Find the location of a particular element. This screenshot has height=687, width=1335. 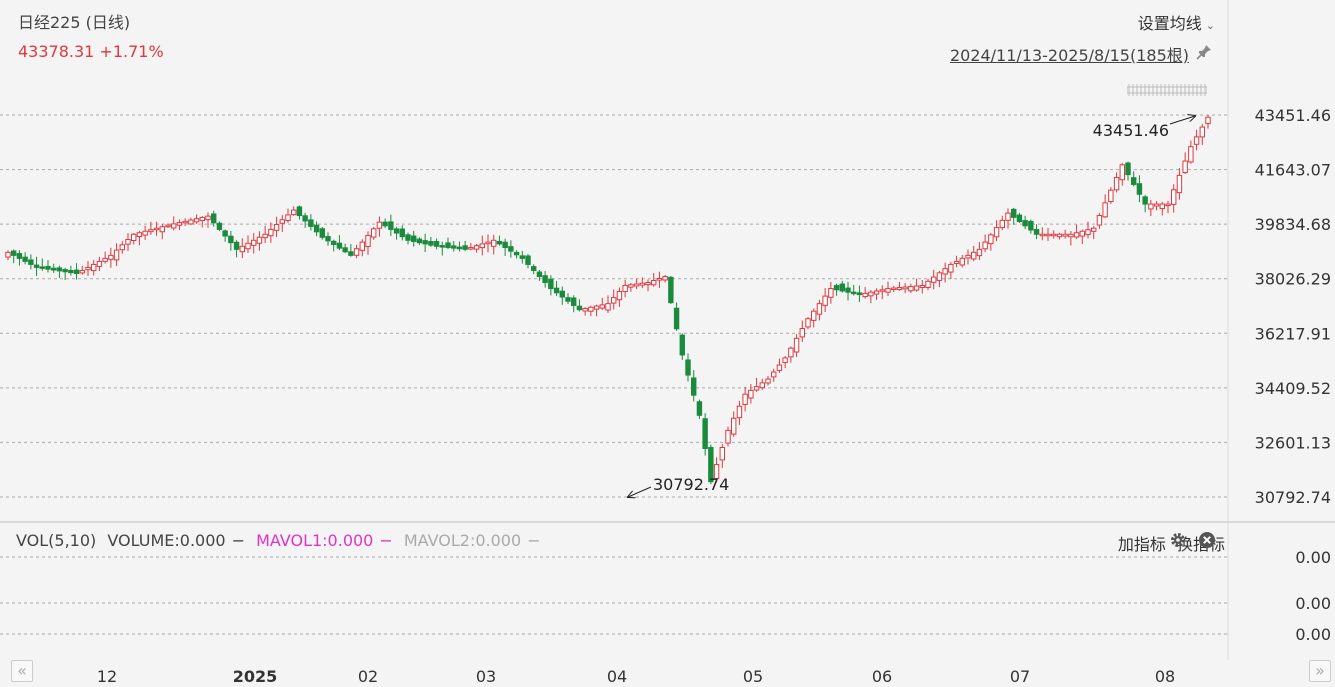

gear-icon is located at coordinates (1178, 540).